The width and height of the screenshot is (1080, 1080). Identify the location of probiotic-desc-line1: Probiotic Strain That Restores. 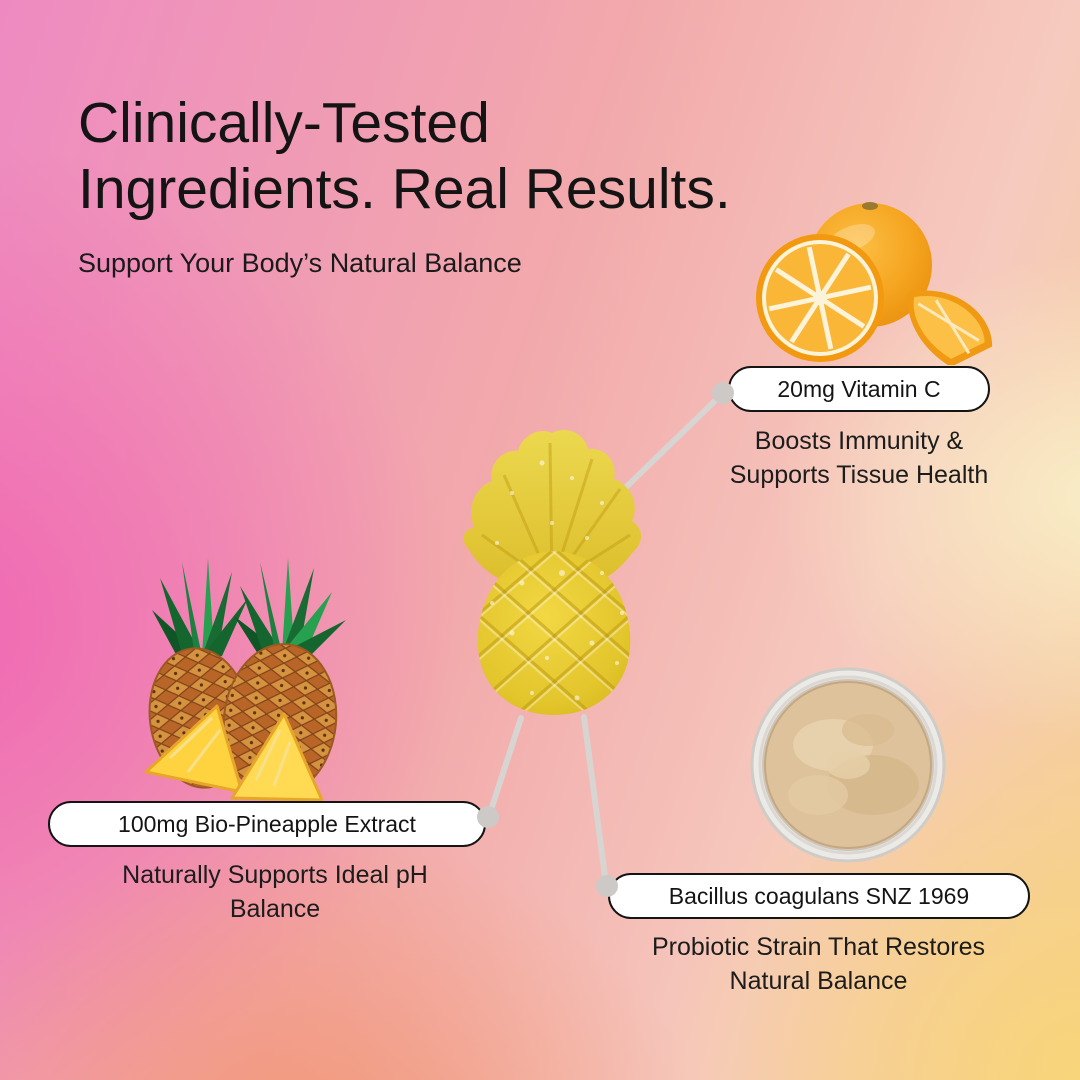
(818, 947).